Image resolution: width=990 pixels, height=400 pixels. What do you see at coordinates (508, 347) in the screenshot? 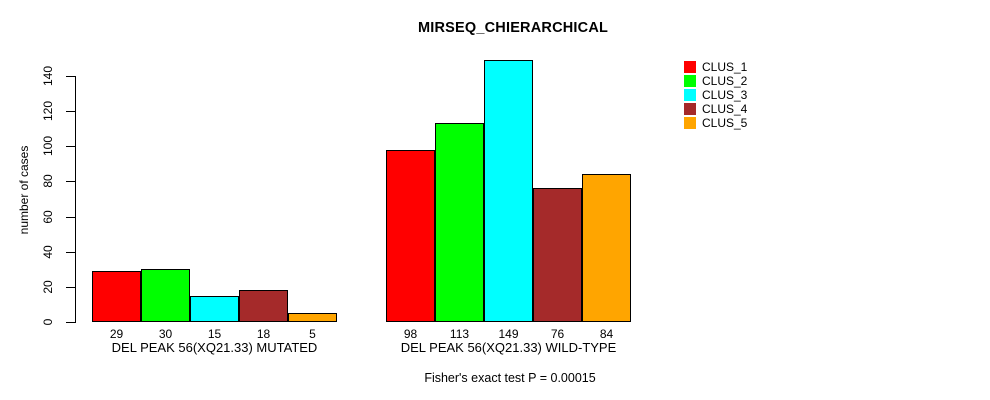
I see `group-label: DEL PEAK 56(XQ21.33) WILD-TYPE` at bounding box center [508, 347].